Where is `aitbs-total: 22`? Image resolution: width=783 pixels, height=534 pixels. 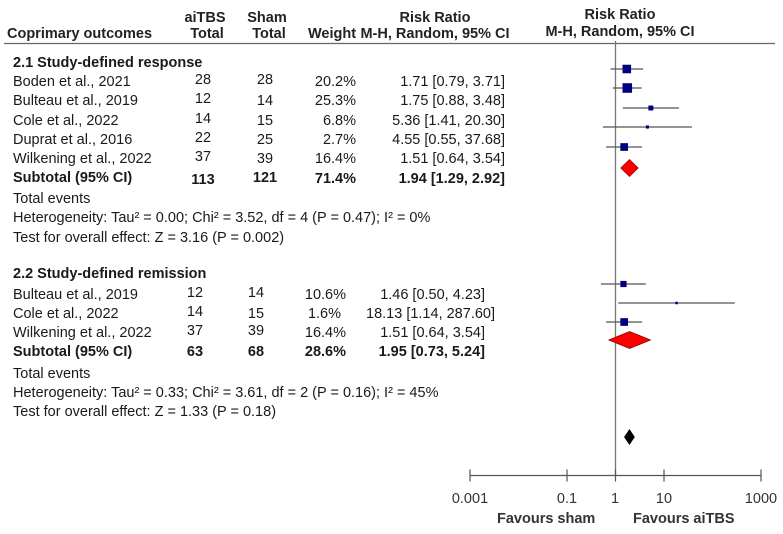
aitbs-total: 22 is located at coordinates (203, 138).